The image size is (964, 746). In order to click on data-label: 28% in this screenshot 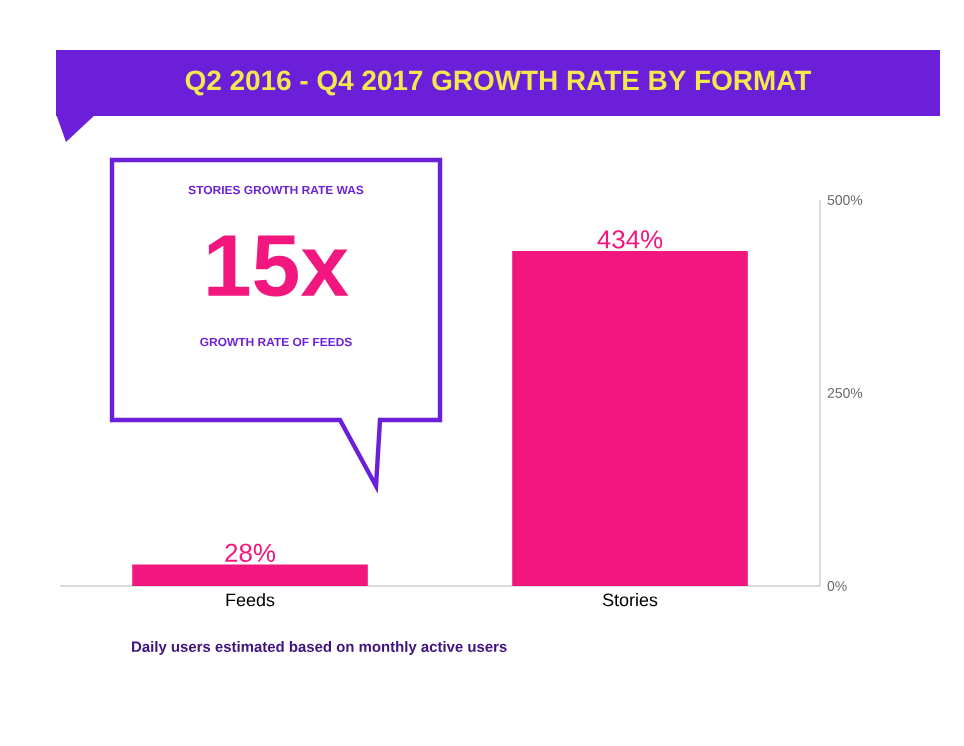, I will do `click(250, 552)`.